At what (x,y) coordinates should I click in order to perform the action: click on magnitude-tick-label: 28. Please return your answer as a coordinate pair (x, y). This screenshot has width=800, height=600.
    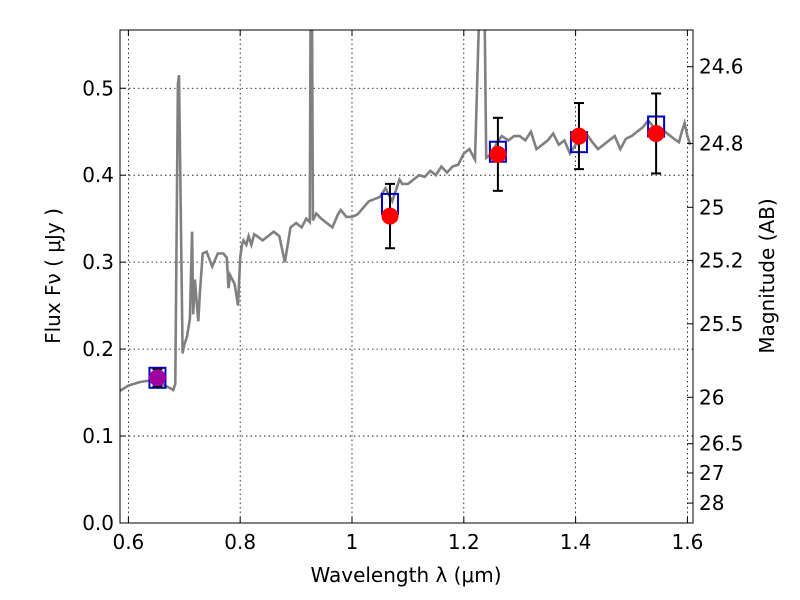
    Looking at the image, I should click on (711, 503).